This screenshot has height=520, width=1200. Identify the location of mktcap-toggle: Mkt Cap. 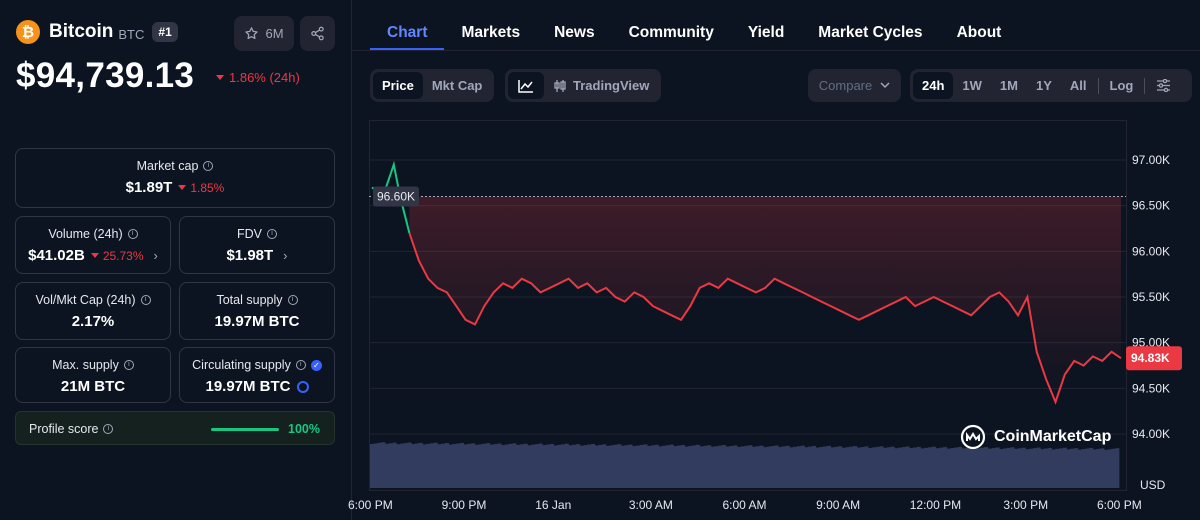
(457, 85).